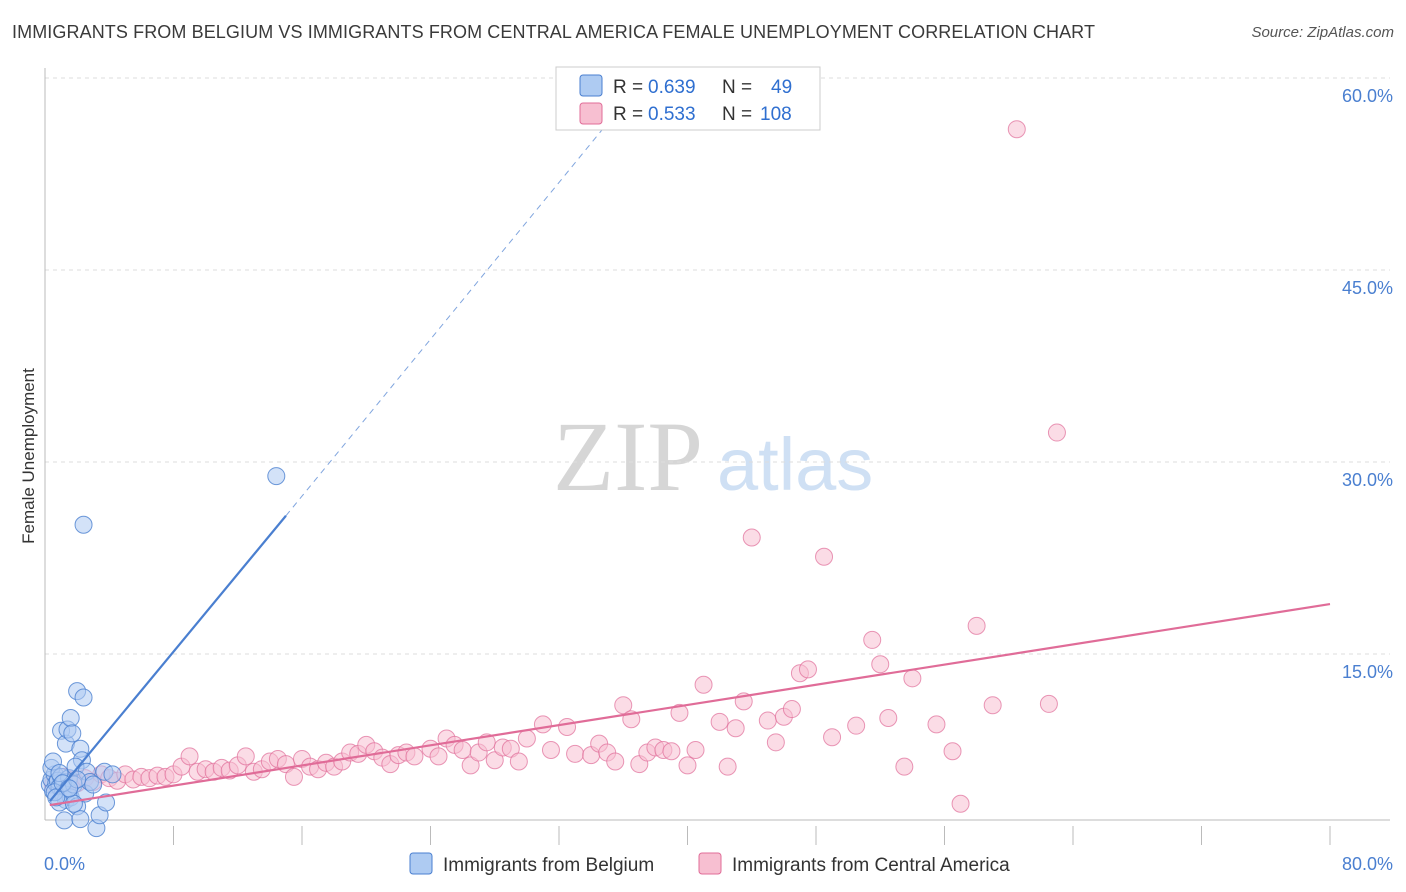 This screenshot has height=892, width=1406. I want to click on y-axis-label: Female Unemployment, so click(28, 456).